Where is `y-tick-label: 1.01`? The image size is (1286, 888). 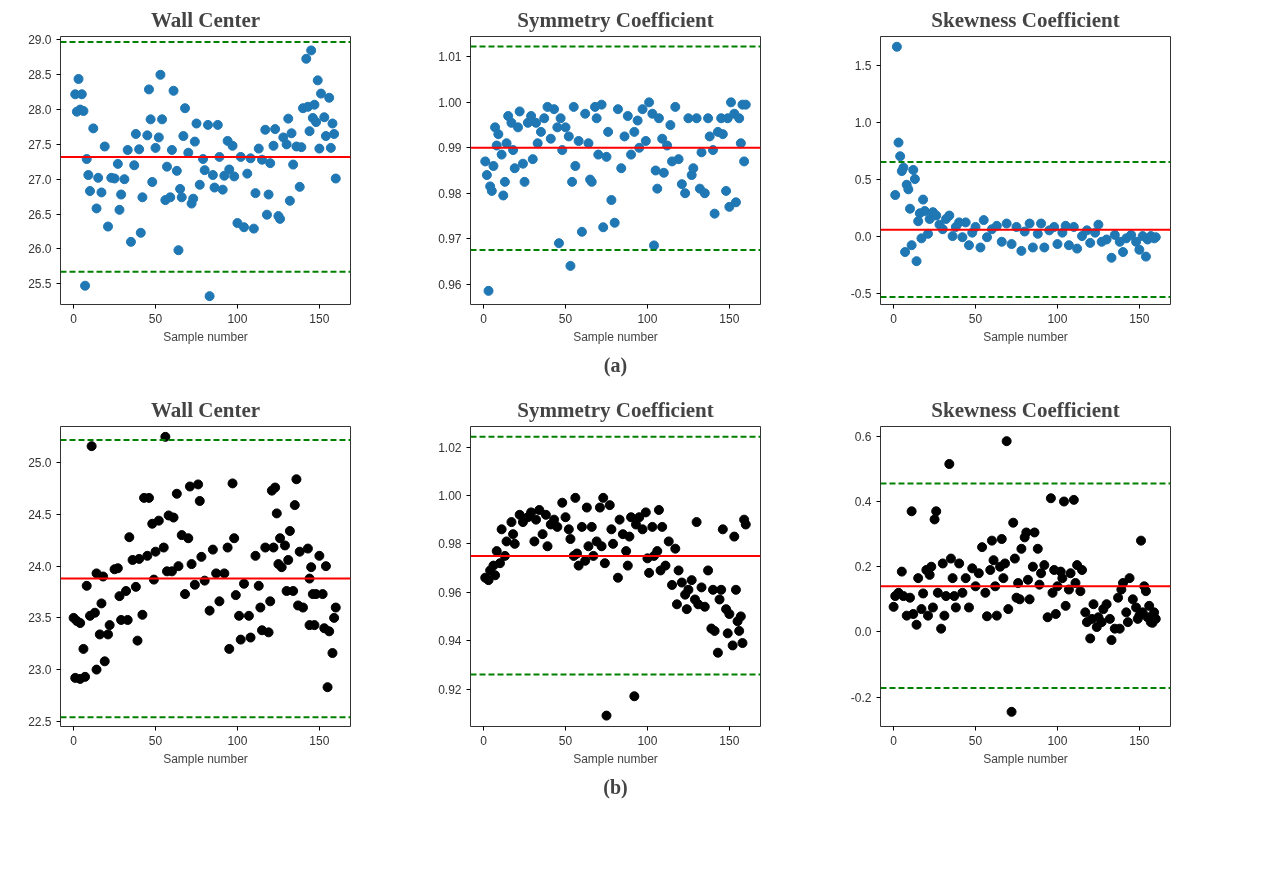 y-tick-label: 1.01 is located at coordinates (450, 57).